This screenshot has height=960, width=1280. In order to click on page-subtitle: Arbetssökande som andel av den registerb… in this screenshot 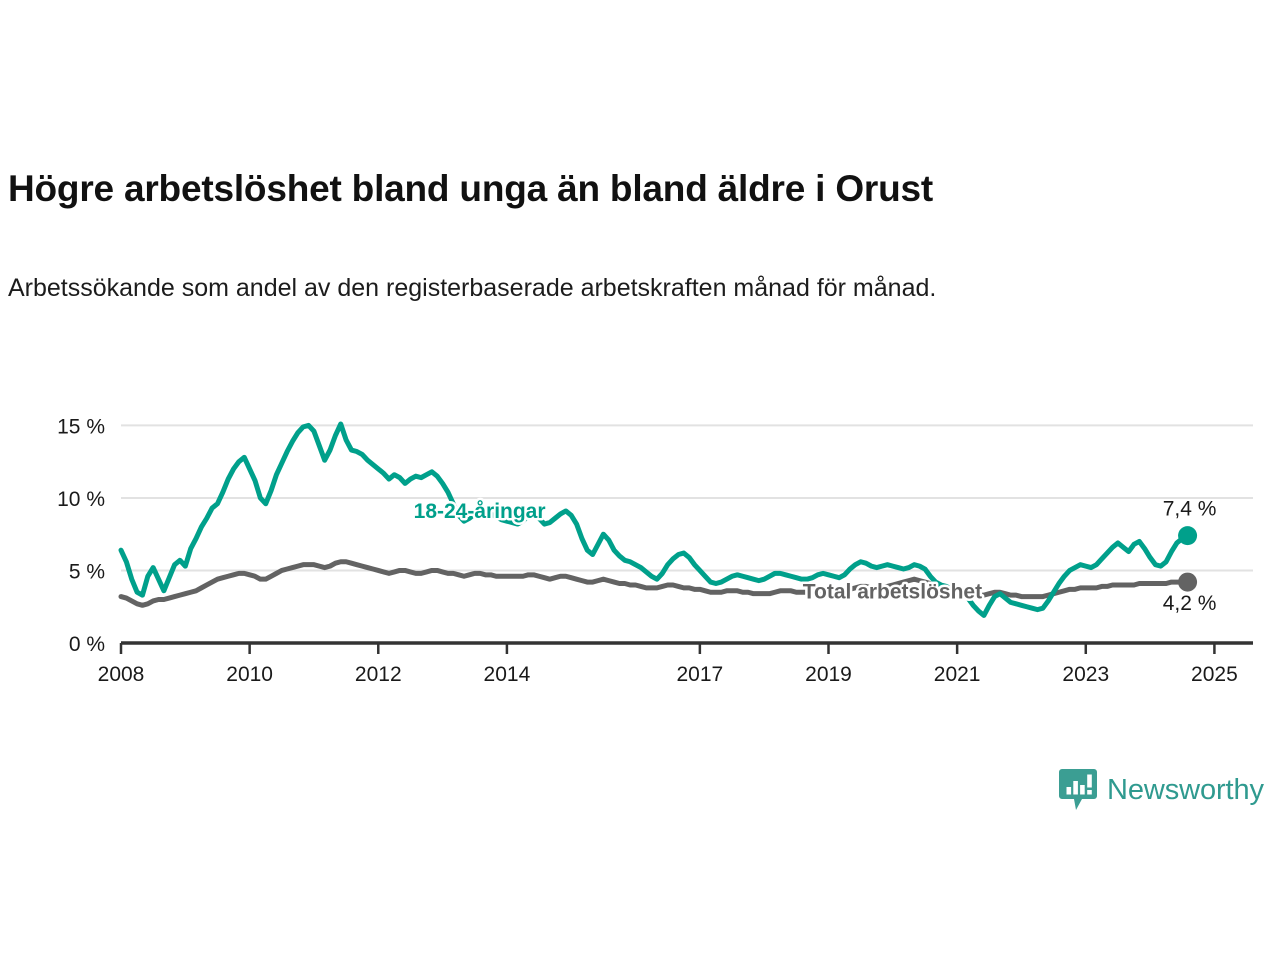, I will do `click(472, 288)`.